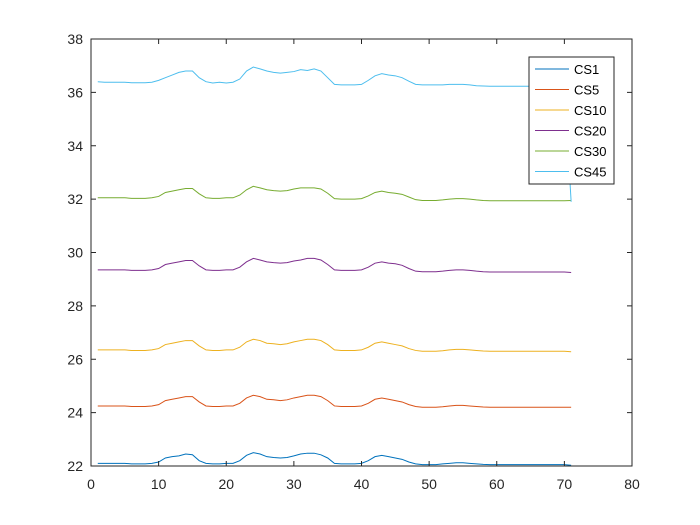  I want to click on series-line-cs30, so click(334, 193).